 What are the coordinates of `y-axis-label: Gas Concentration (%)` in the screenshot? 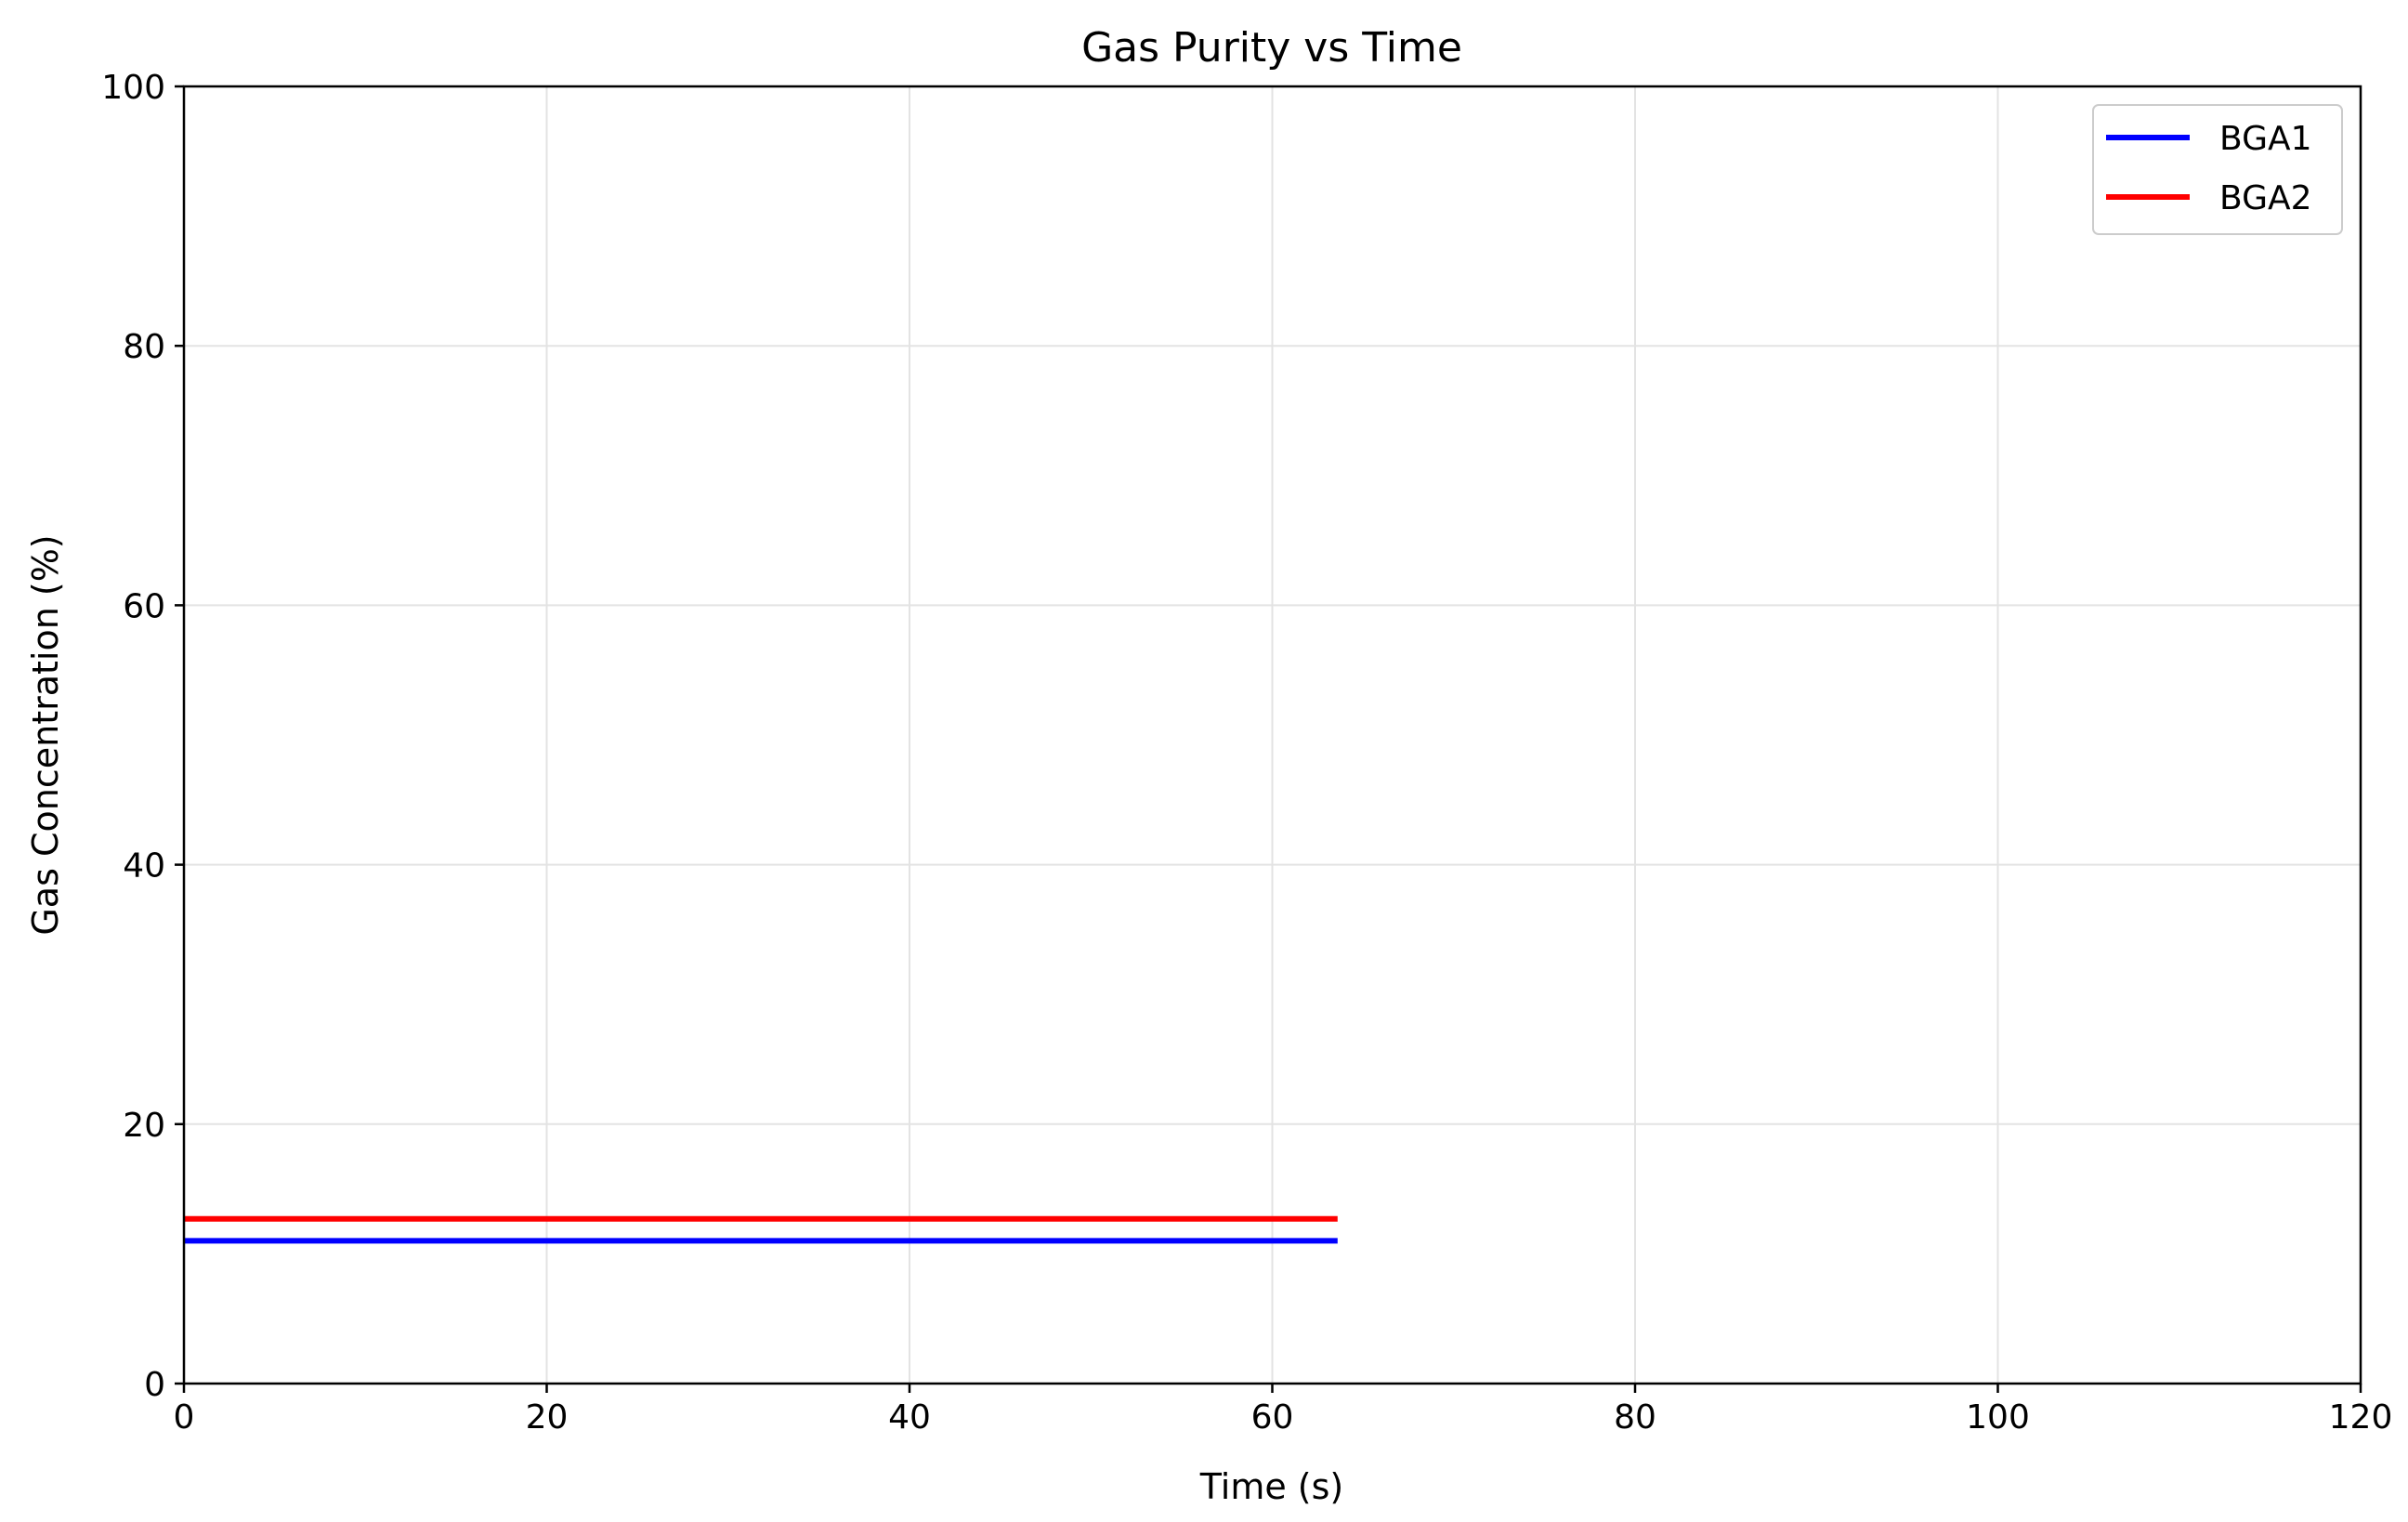 It's located at (45, 734).